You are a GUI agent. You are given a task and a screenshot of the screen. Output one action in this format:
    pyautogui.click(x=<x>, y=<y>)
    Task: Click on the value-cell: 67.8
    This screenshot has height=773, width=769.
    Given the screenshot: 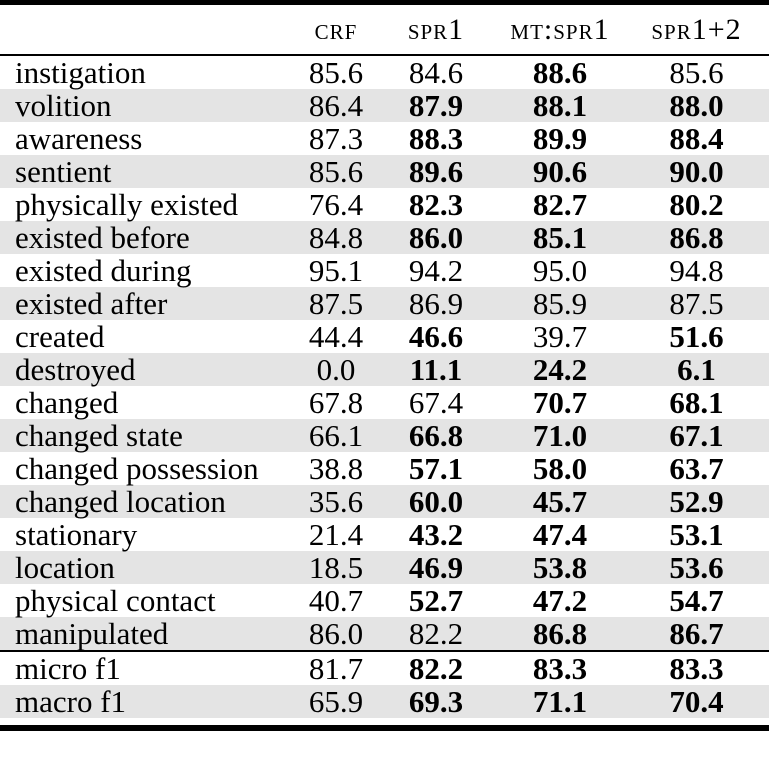 What is the action you would take?
    pyautogui.click(x=336, y=402)
    